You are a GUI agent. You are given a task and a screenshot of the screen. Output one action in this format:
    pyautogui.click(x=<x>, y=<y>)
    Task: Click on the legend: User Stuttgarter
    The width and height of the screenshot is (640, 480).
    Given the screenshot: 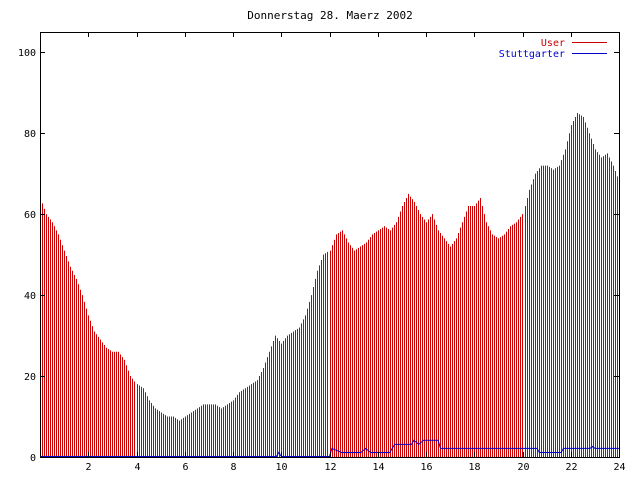 What is the action you would take?
    pyautogui.click(x=553, y=49)
    